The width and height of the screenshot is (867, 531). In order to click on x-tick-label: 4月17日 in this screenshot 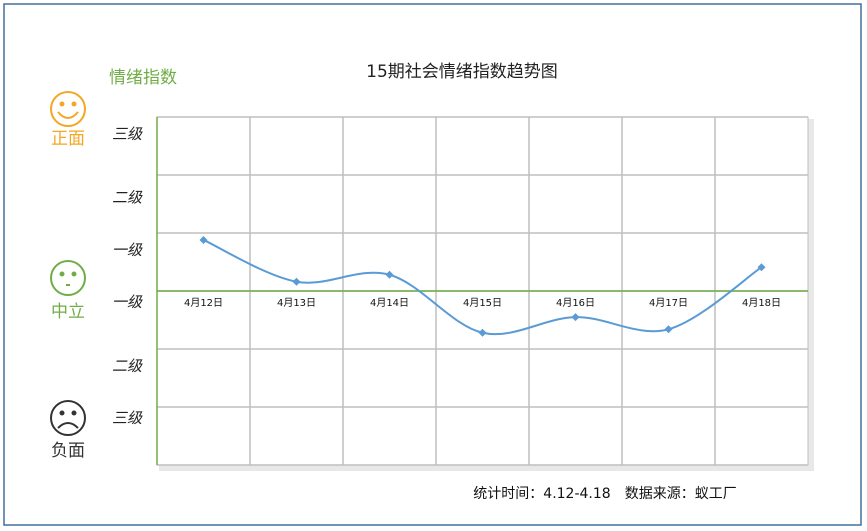, I will do `click(668, 303)`.